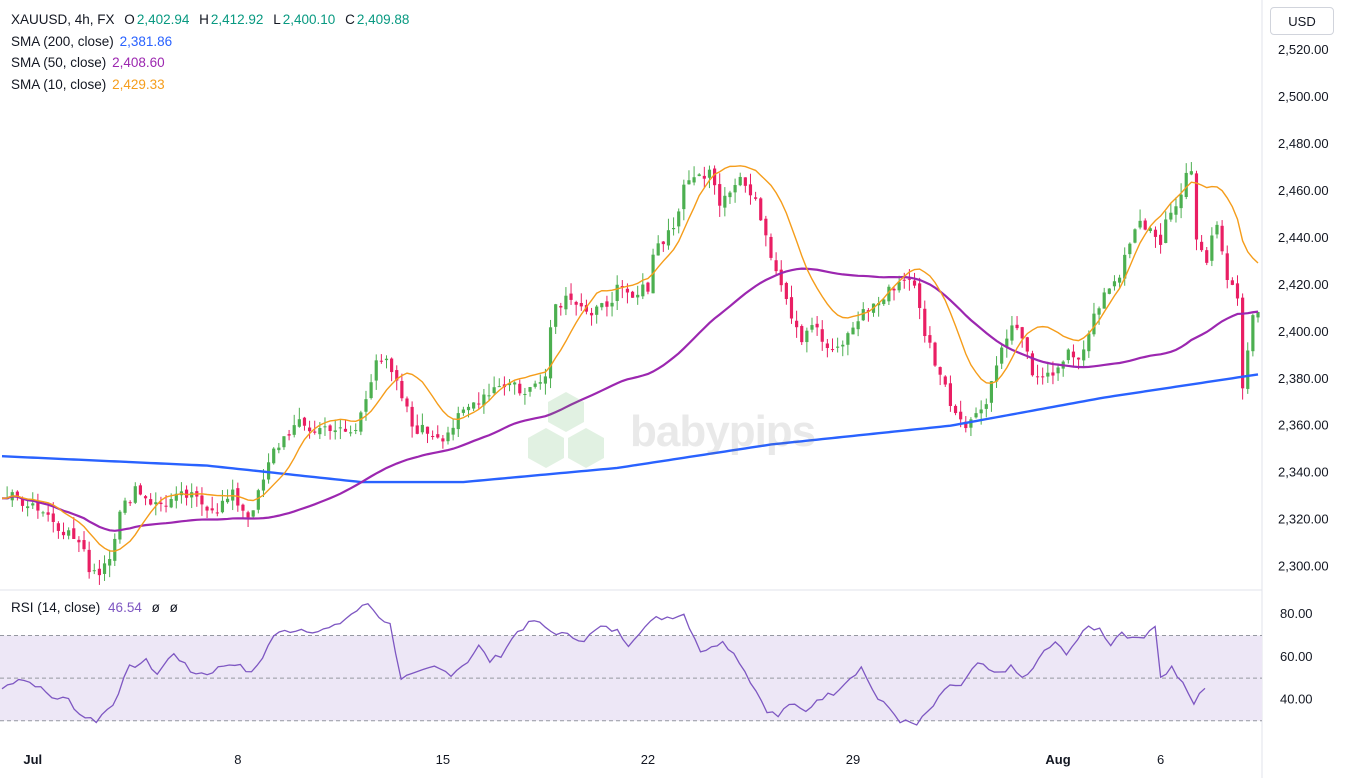 The image size is (1349, 778). Describe the element at coordinates (204, 19) in the screenshot. I see `high-label: H` at that location.